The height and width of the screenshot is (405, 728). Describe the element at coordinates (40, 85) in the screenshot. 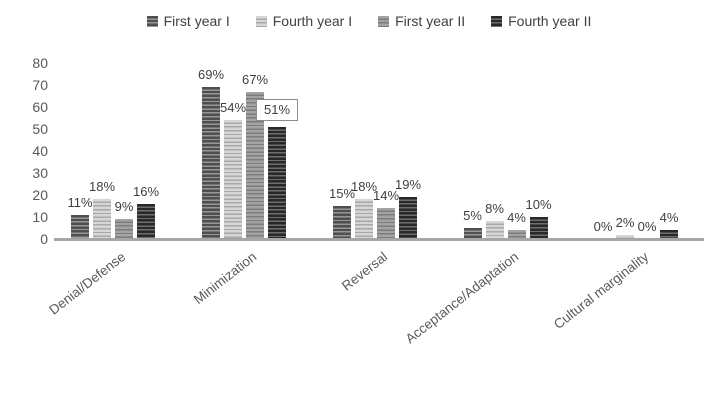

I see `y-axis-tick-label: 70` at that location.